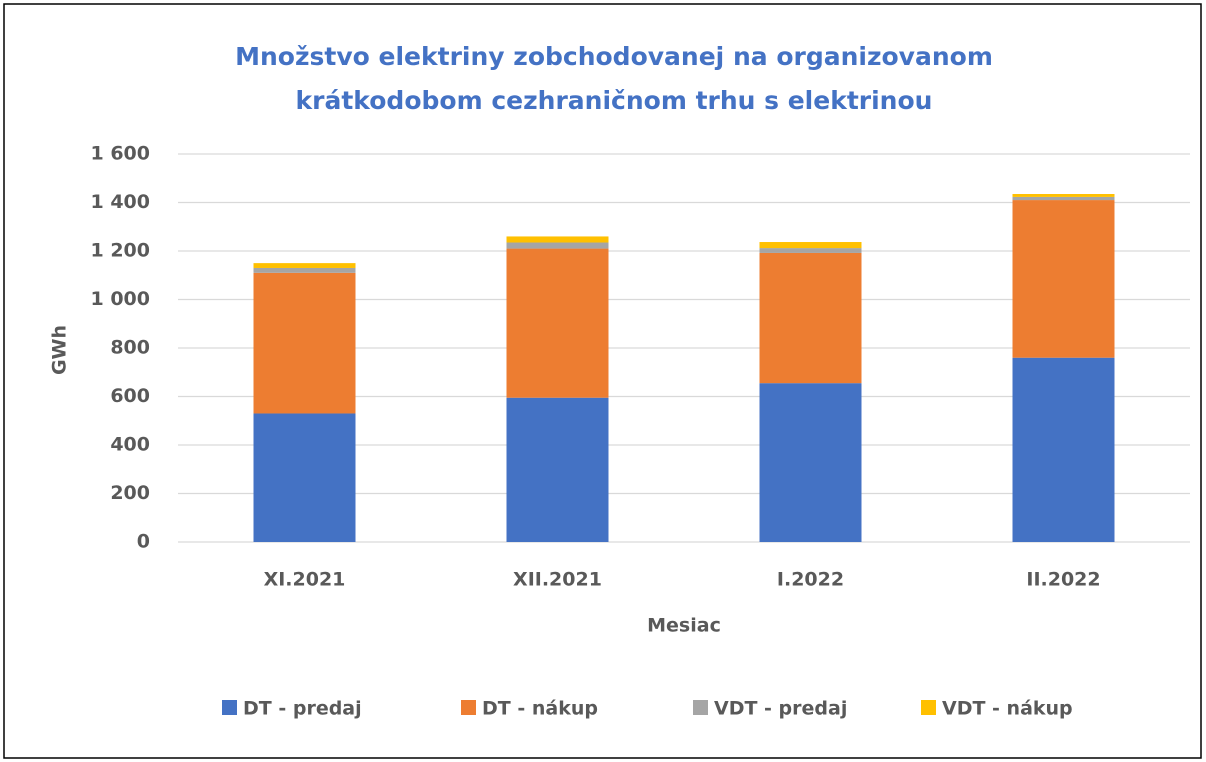 This screenshot has height=762, width=1206. Describe the element at coordinates (130, 348) in the screenshot. I see `y-tick-label: 800` at that location.